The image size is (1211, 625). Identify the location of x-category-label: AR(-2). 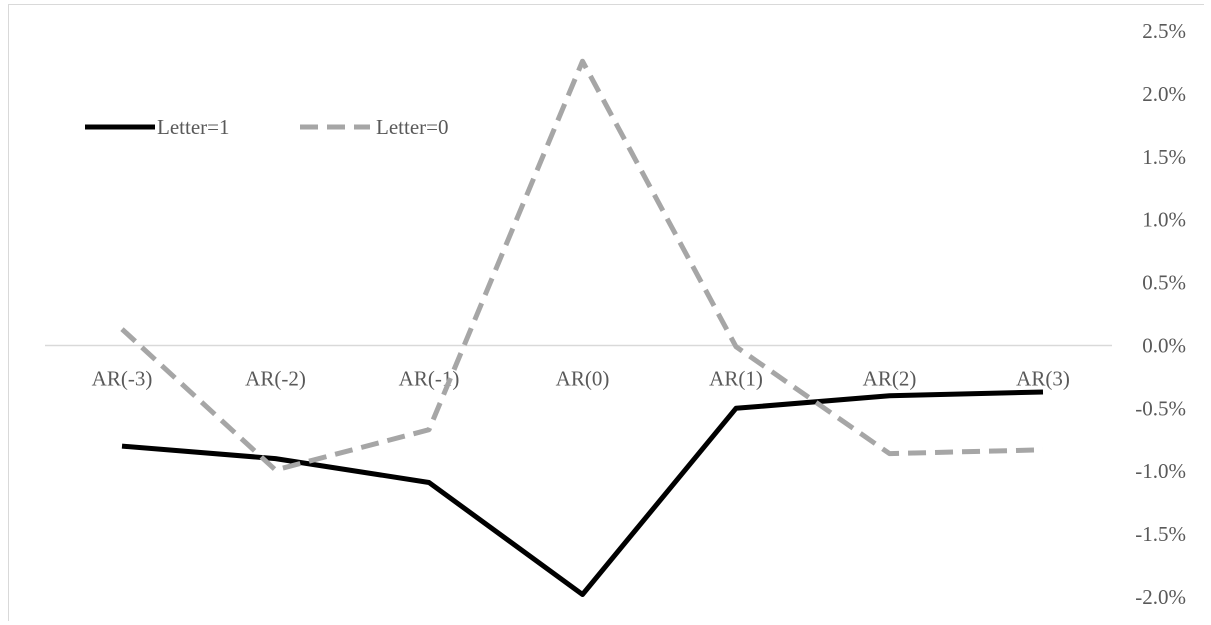
(275, 378).